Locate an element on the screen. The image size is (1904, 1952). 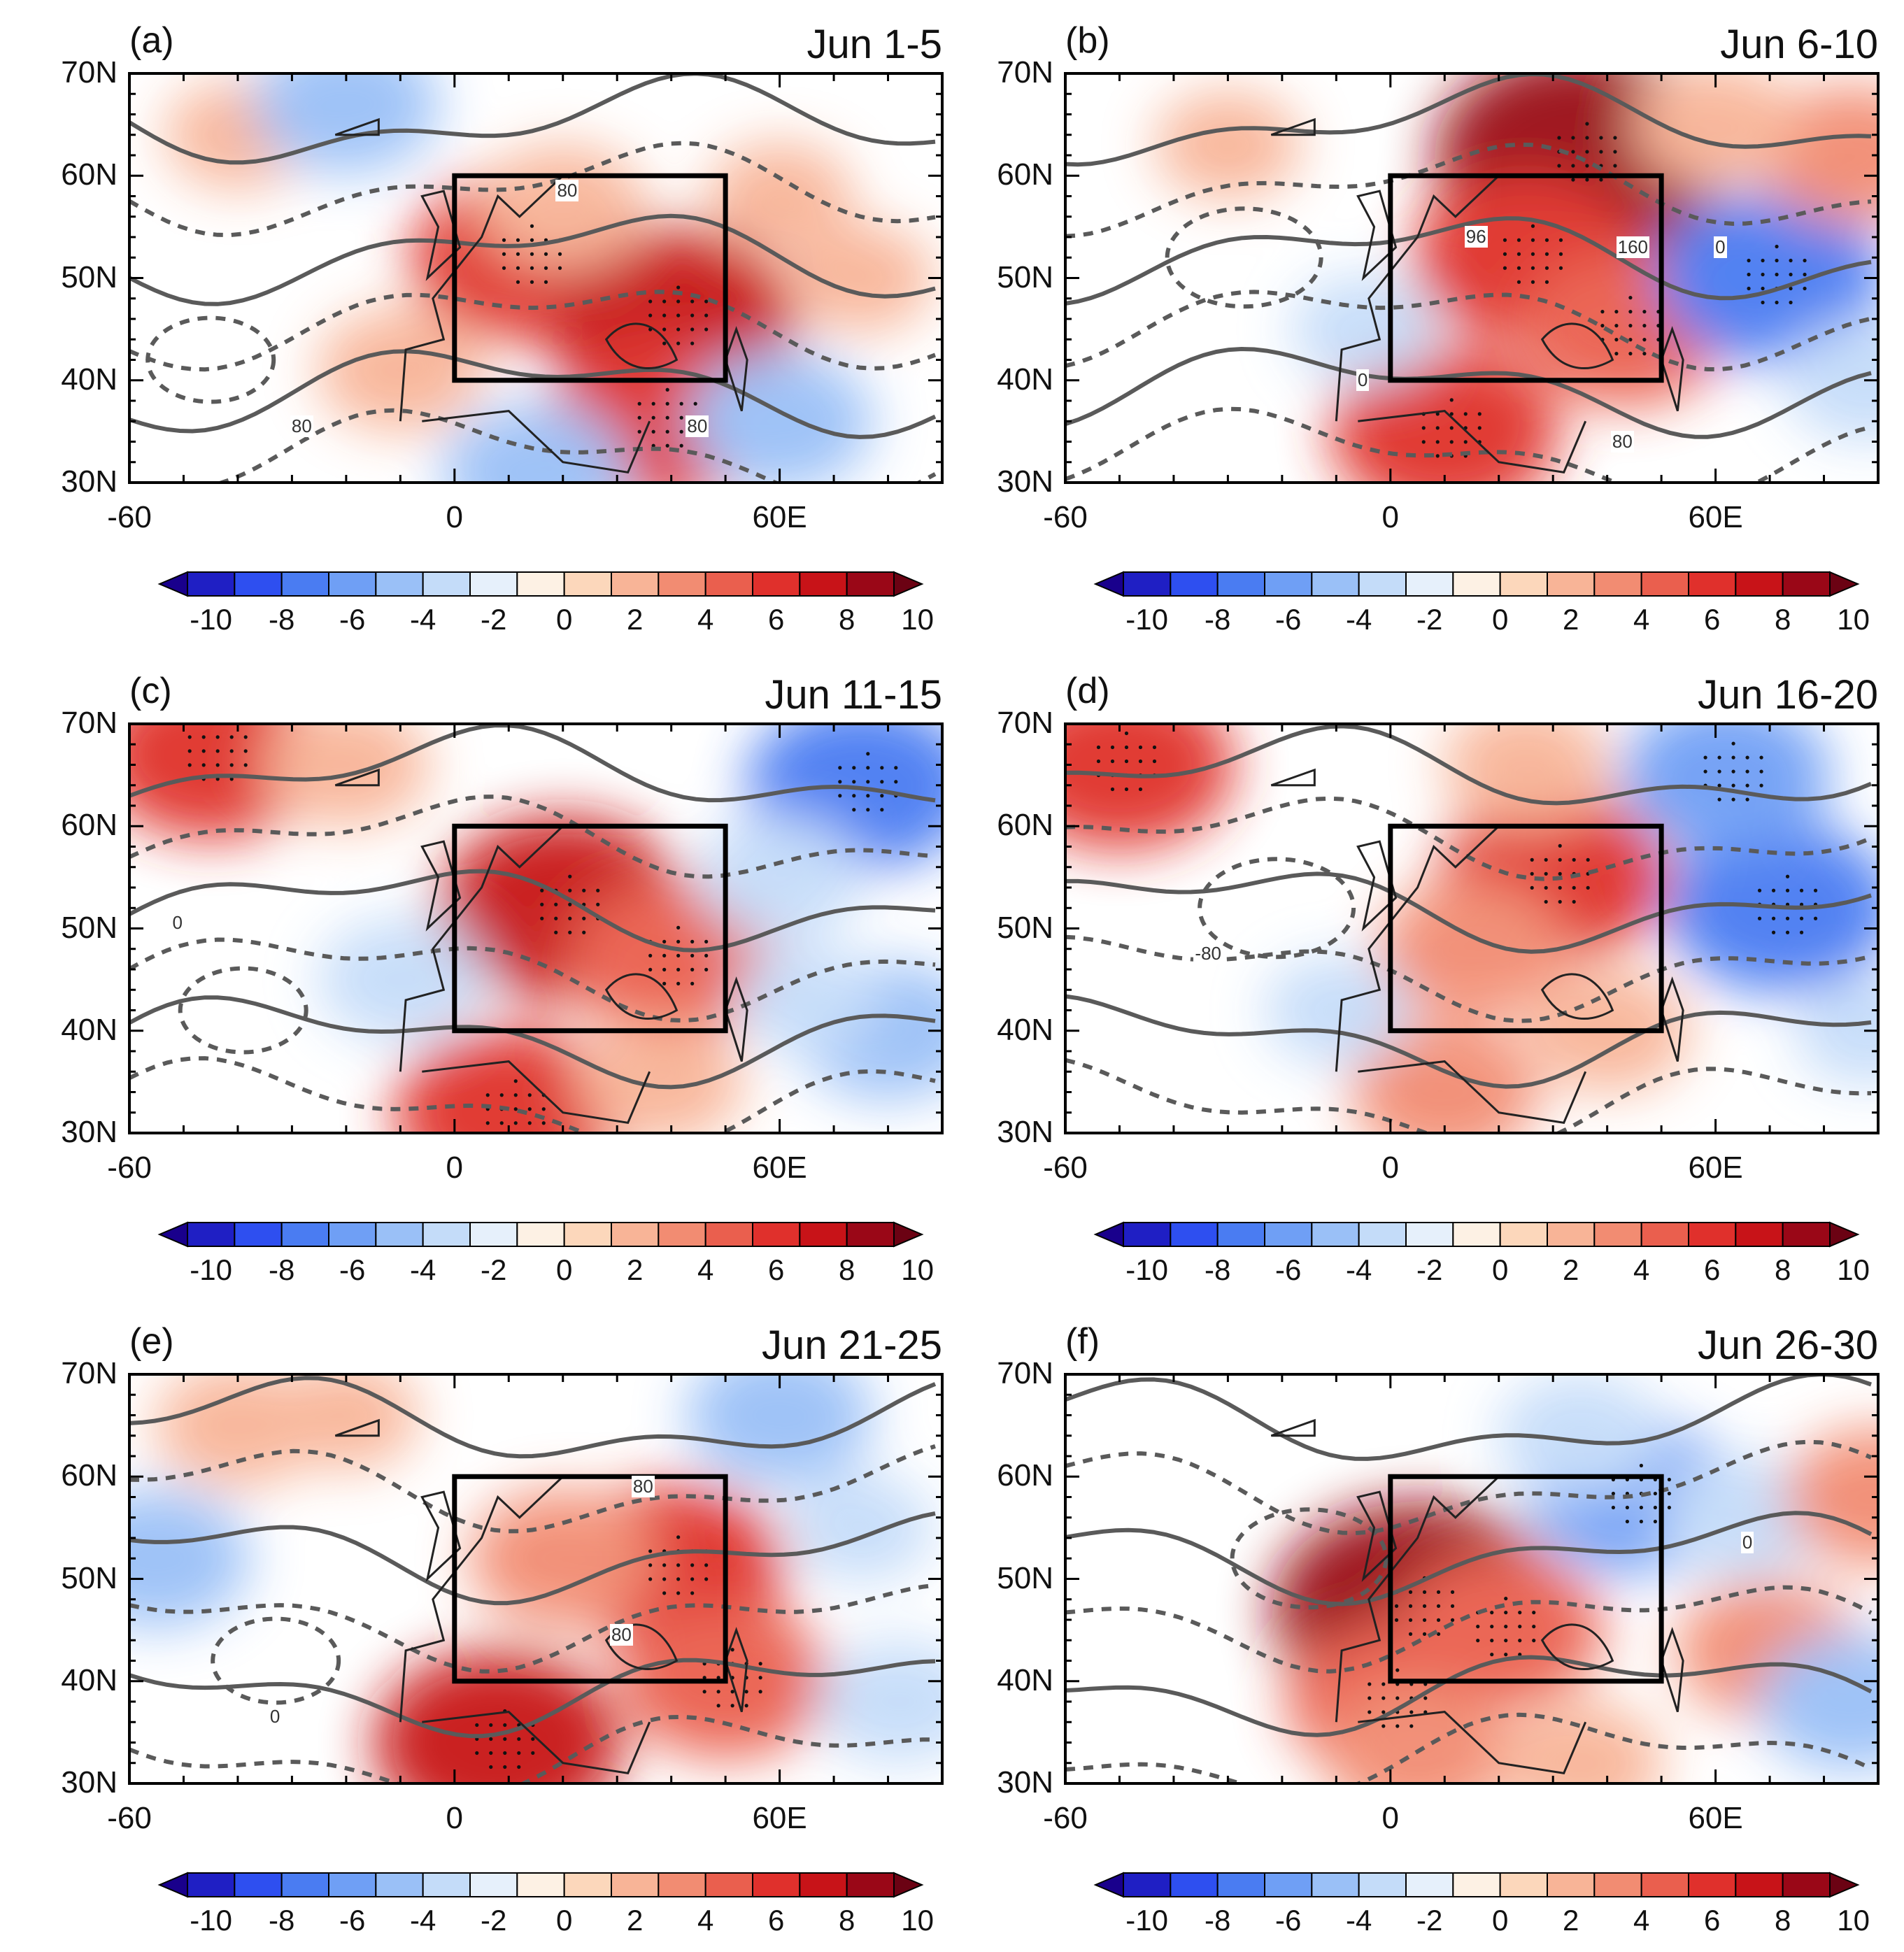
colorbar-tick-label: 0 is located at coordinates (564, 619).